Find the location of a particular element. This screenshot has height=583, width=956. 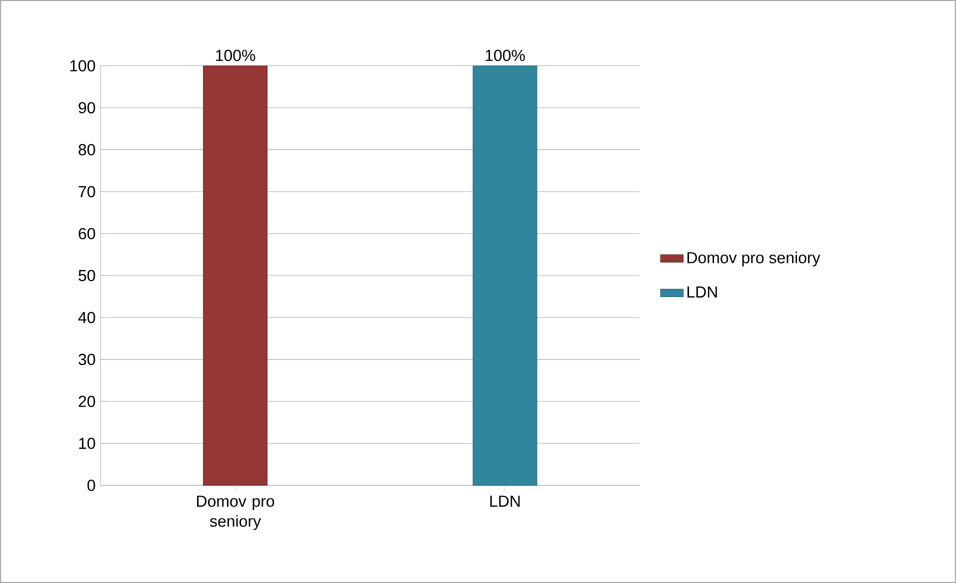

y-tick-label: 50 is located at coordinates (87, 276).